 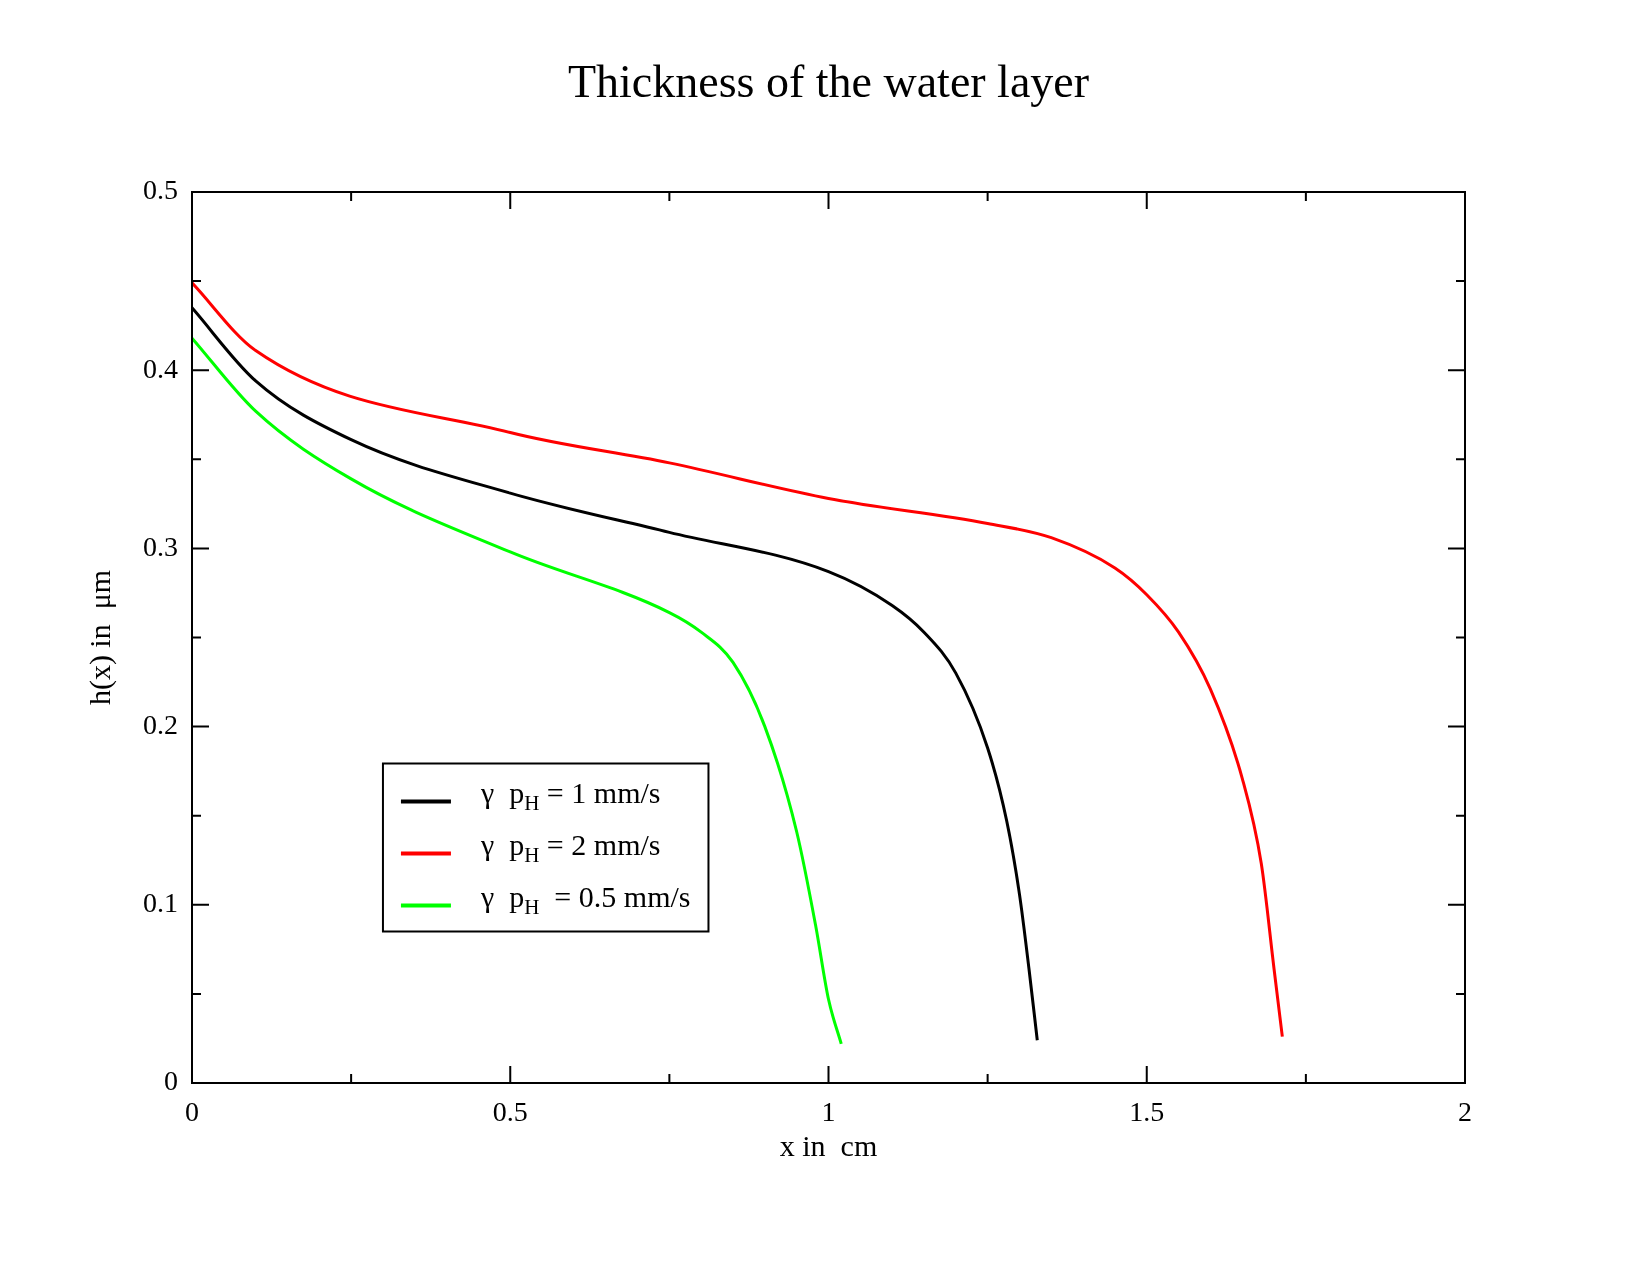 What do you see at coordinates (171, 1081) in the screenshot?
I see `y-tick-label: 0` at bounding box center [171, 1081].